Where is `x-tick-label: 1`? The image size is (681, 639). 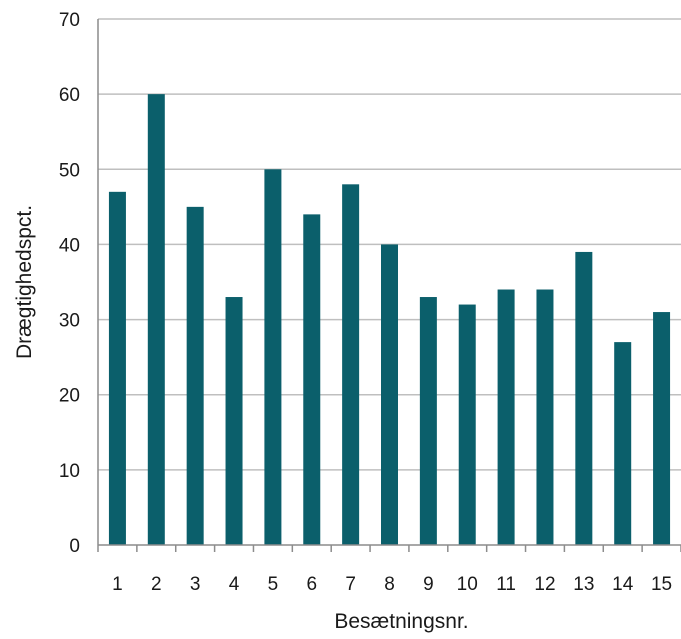 x-tick-label: 1 is located at coordinates (117, 584).